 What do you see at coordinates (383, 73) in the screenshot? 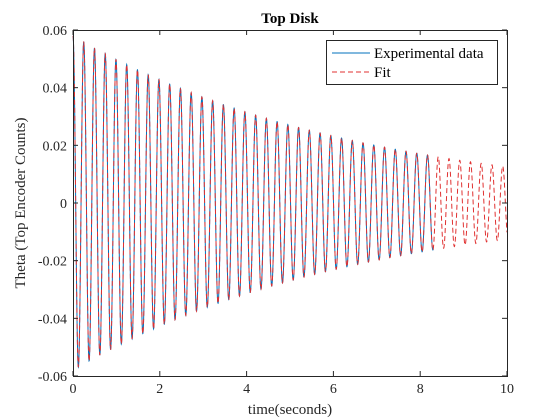
I see `legend-label-fit: Fit` at bounding box center [383, 73].